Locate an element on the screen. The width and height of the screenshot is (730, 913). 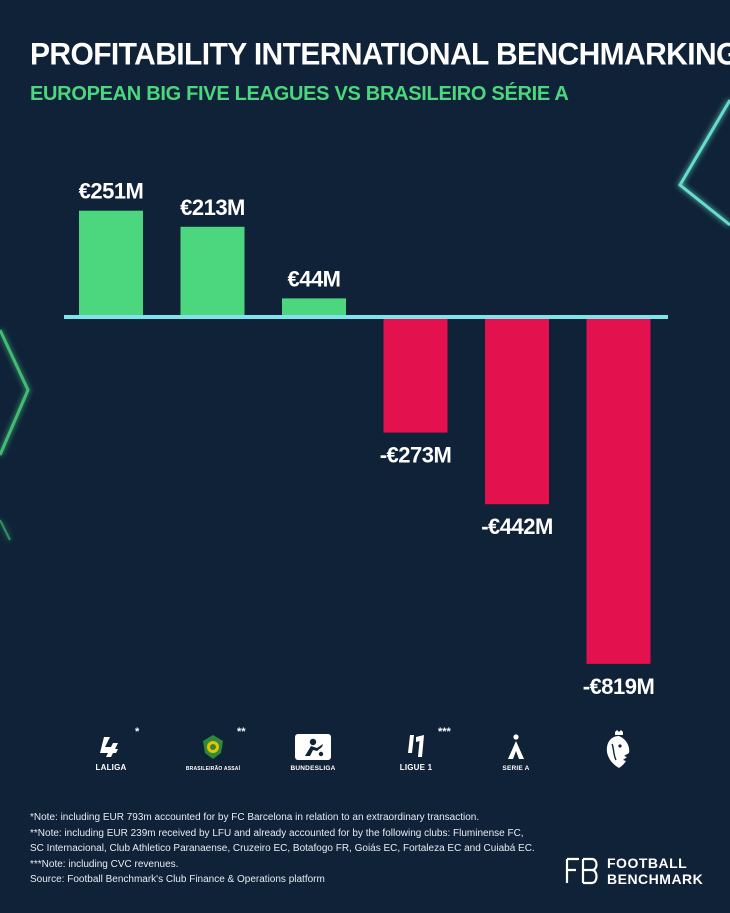
brand-line-2: BENCHMARK is located at coordinates (655, 879).